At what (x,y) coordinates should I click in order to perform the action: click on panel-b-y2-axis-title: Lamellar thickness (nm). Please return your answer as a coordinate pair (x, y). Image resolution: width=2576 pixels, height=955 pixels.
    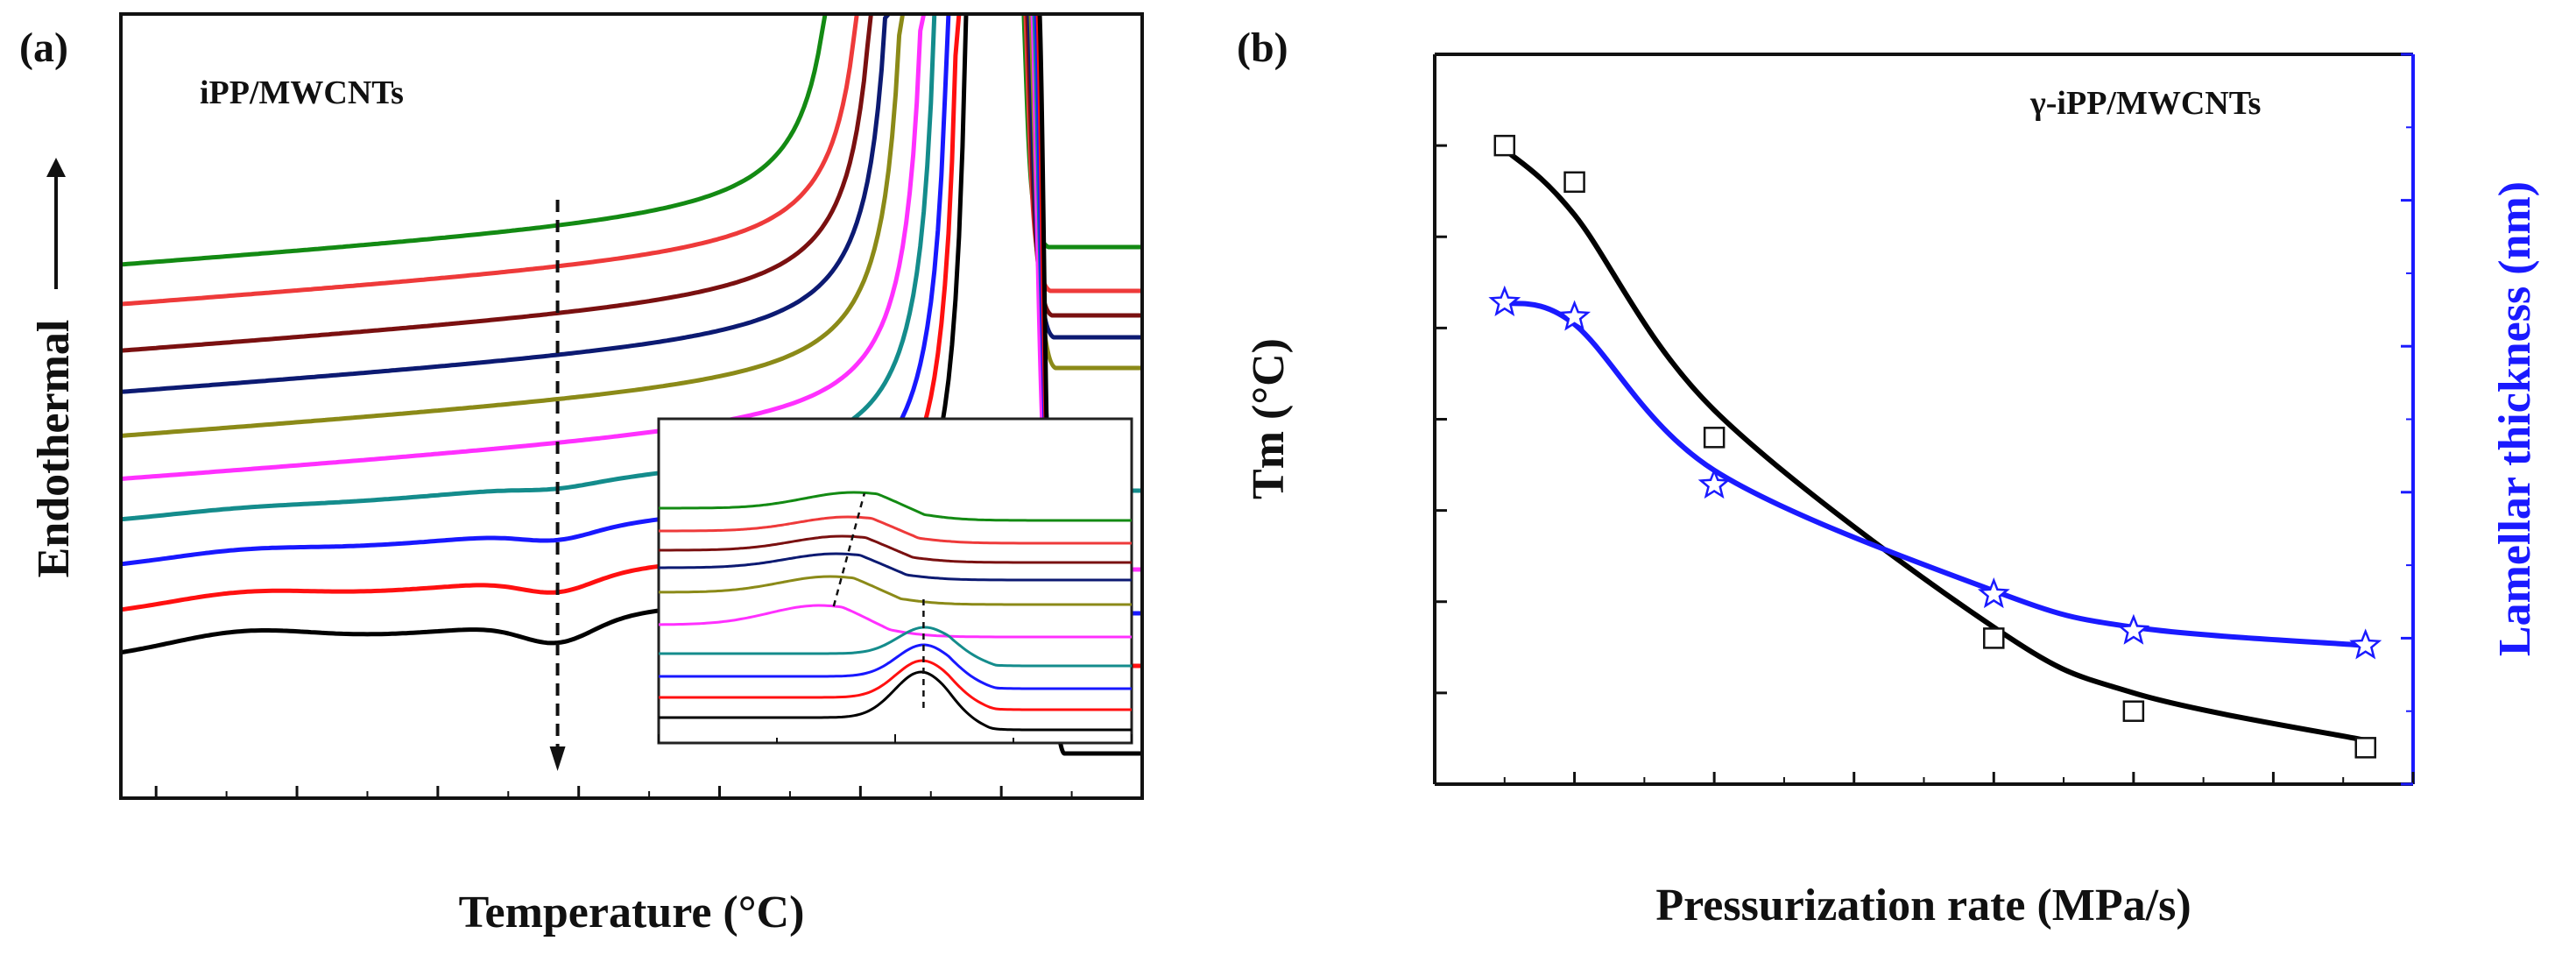
    Looking at the image, I should click on (2515, 418).